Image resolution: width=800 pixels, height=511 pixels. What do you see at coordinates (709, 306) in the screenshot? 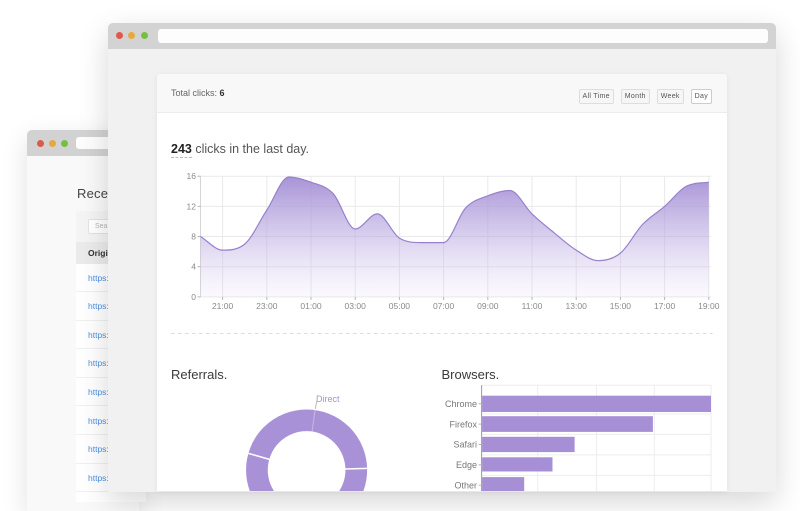
I see `svg-text: 19:00` at bounding box center [709, 306].